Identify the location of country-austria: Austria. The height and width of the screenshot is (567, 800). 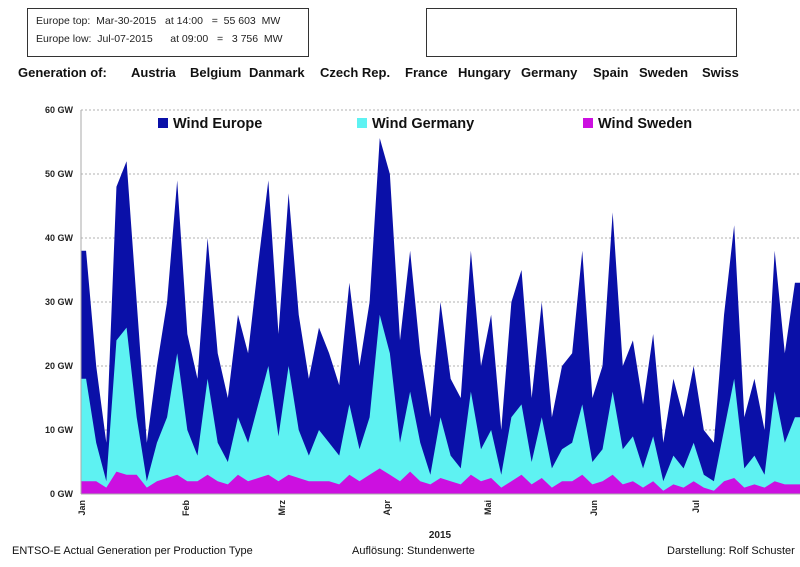
(153, 72).